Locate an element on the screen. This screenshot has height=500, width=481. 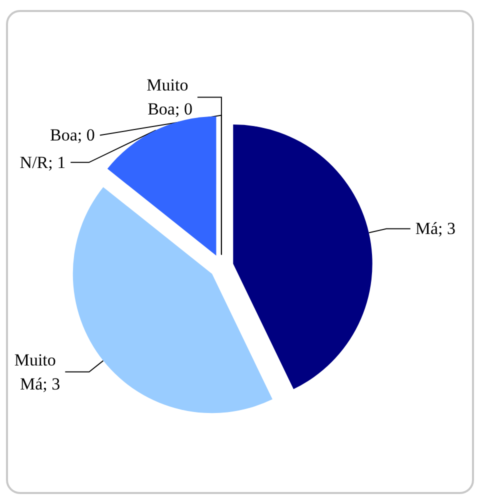
text: Boa; 0 is located at coordinates (72, 135).